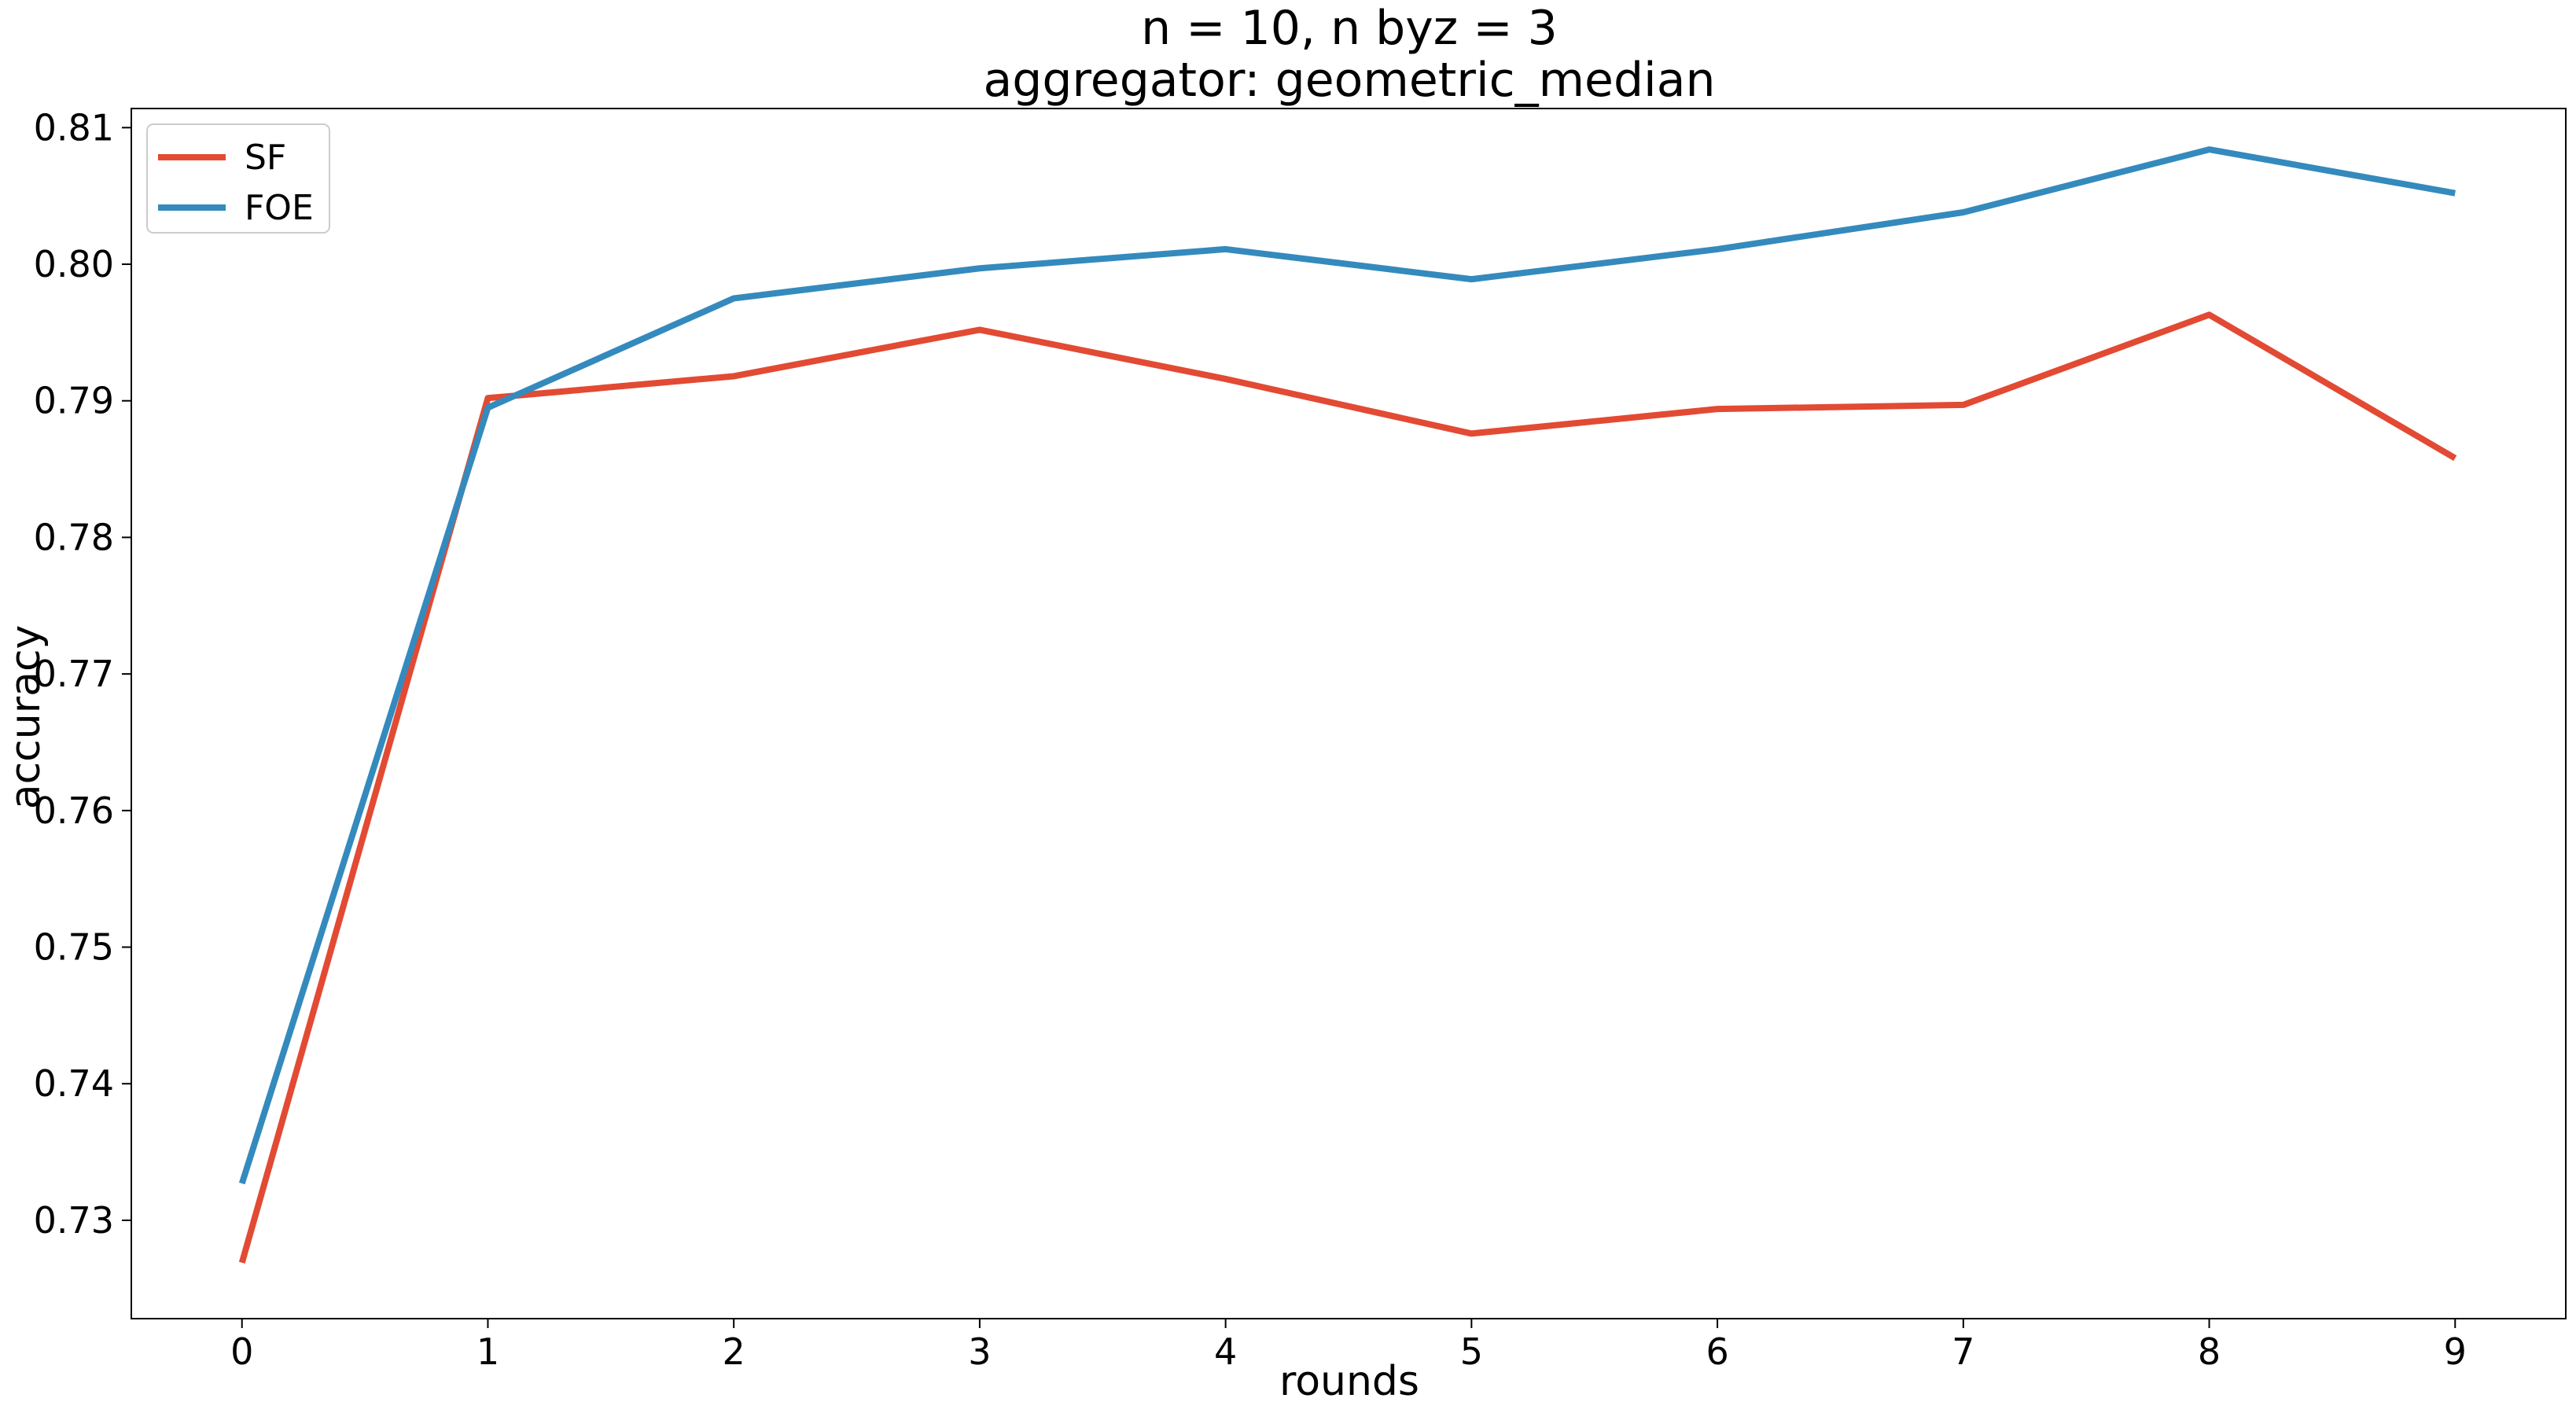  What do you see at coordinates (26, 717) in the screenshot?
I see `y-axis-label: accuracy` at bounding box center [26, 717].